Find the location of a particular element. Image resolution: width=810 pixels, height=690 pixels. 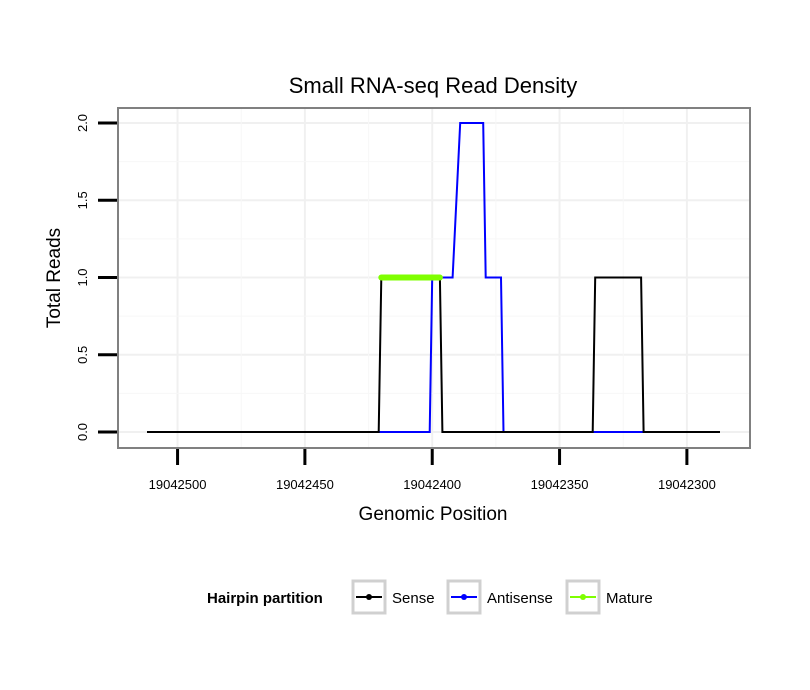

legend-key-antisense-dot is located at coordinates (464, 597).